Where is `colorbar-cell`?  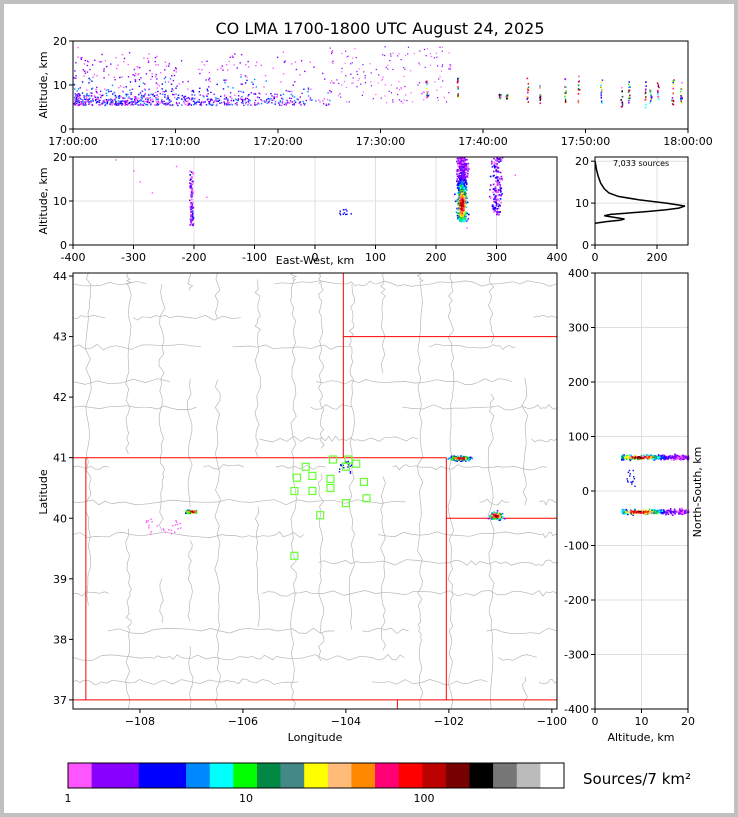
colorbar-cell is located at coordinates (481, 775).